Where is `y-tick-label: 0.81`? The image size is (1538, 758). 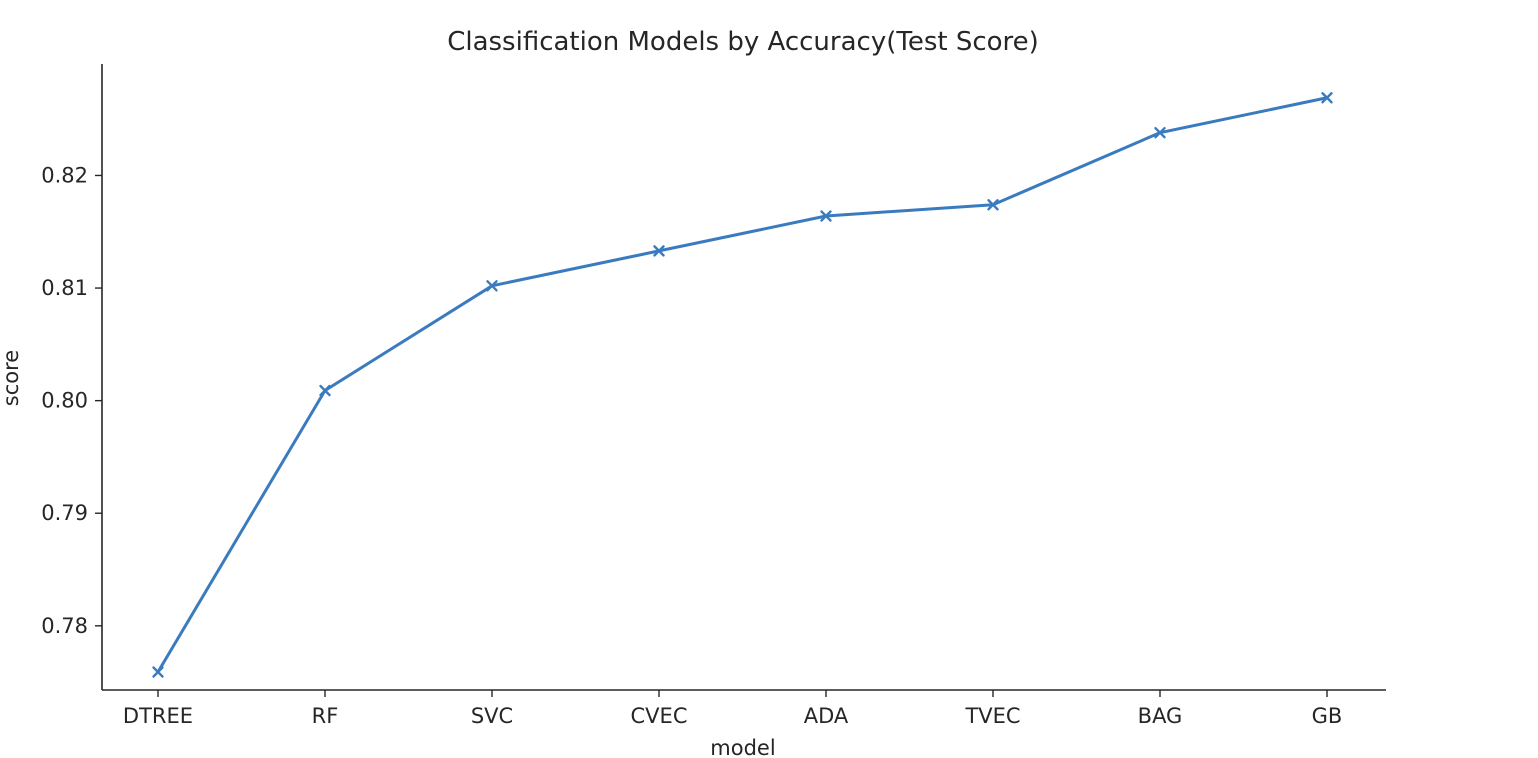 y-tick-label: 0.81 is located at coordinates (64, 288).